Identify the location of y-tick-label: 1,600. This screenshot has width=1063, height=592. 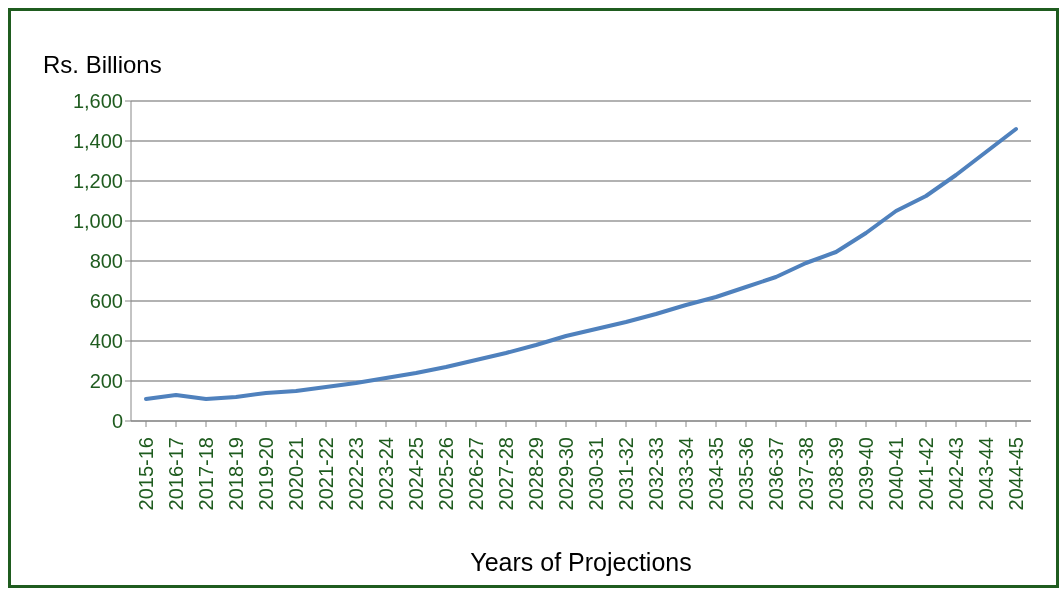
(97, 101).